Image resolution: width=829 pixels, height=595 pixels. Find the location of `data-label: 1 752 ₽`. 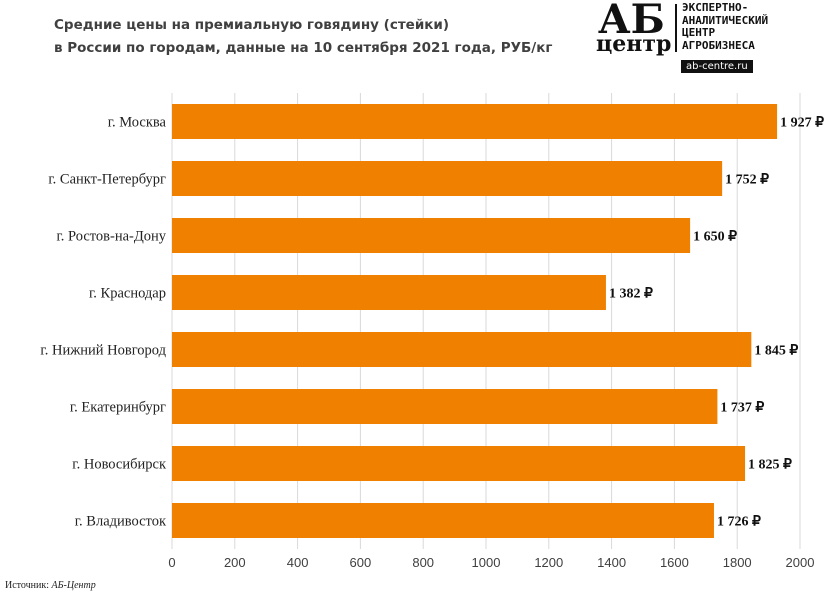

data-label: 1 752 ₽ is located at coordinates (747, 180).